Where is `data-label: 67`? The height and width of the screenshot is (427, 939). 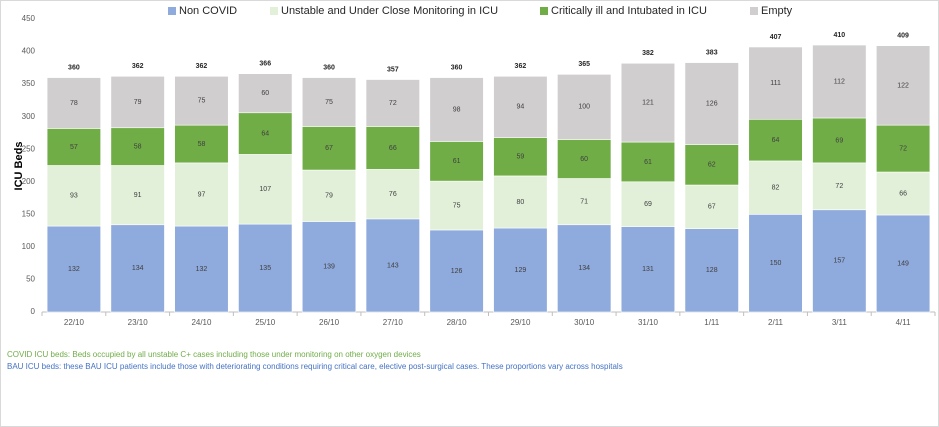
data-label: 67 is located at coordinates (712, 207).